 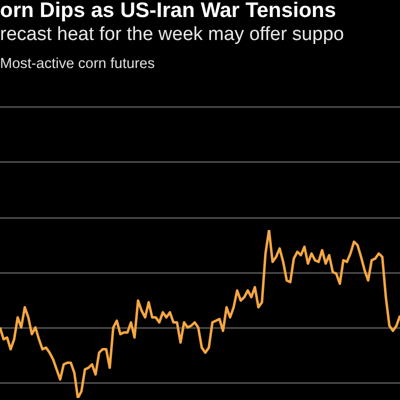 I want to click on chart-title: orn Dips as US-Iran War Tensions, so click(x=168, y=11).